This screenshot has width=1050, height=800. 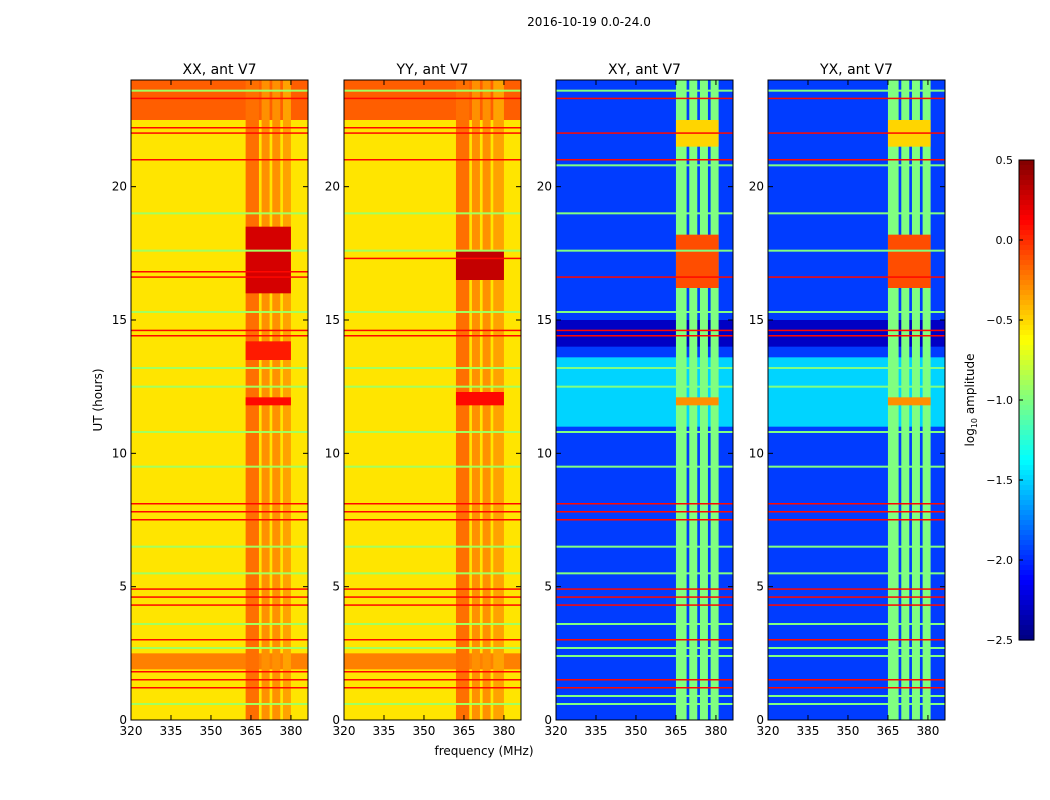 I want to click on y-tick-label: 5, so click(x=548, y=587).